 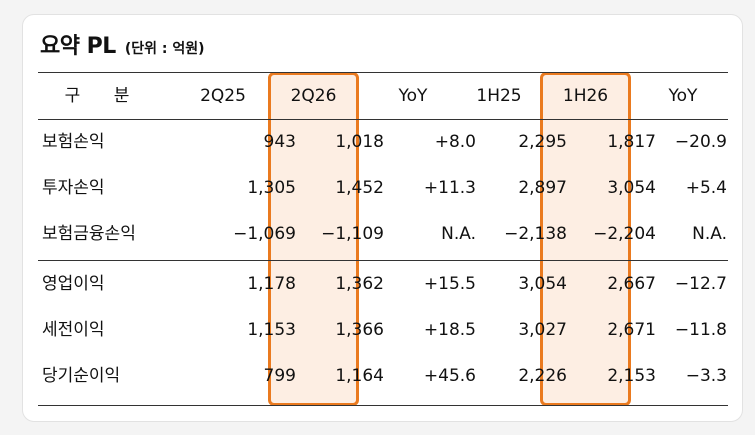 What do you see at coordinates (542, 188) in the screenshot?
I see `table-cell: 2,897` at bounding box center [542, 188].